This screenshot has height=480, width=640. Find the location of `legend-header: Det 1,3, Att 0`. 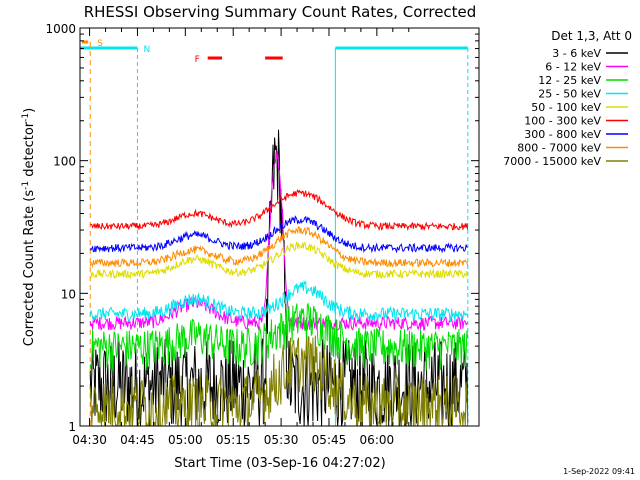

legend-header: Det 1,3, Att 0 is located at coordinates (591, 36).